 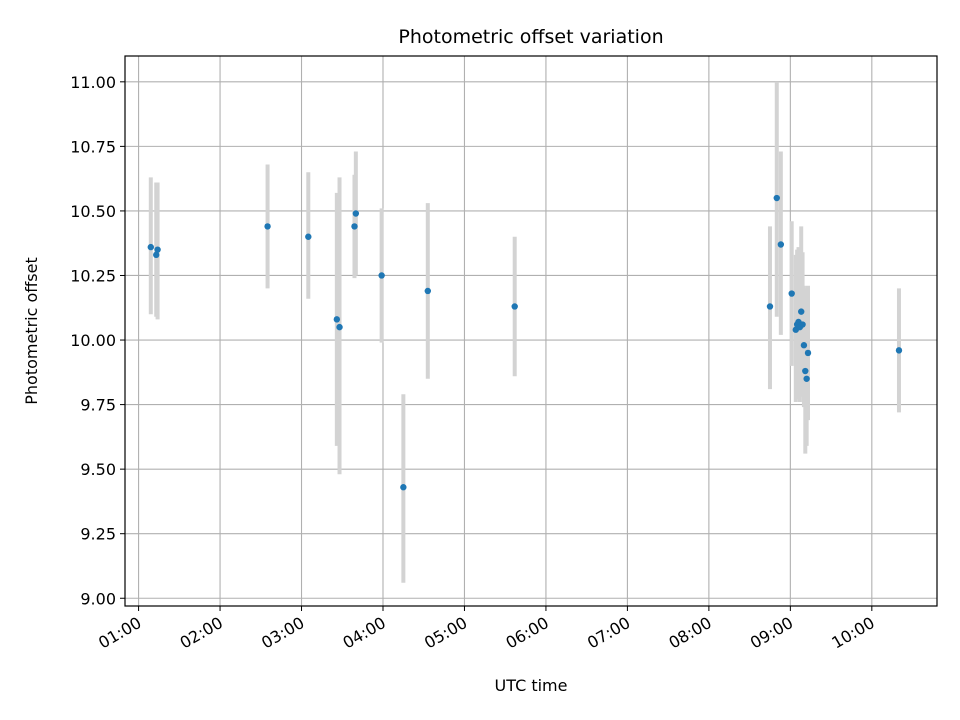 What do you see at coordinates (98, 469) in the screenshot?
I see `y-tick-label: 9.50` at bounding box center [98, 469].